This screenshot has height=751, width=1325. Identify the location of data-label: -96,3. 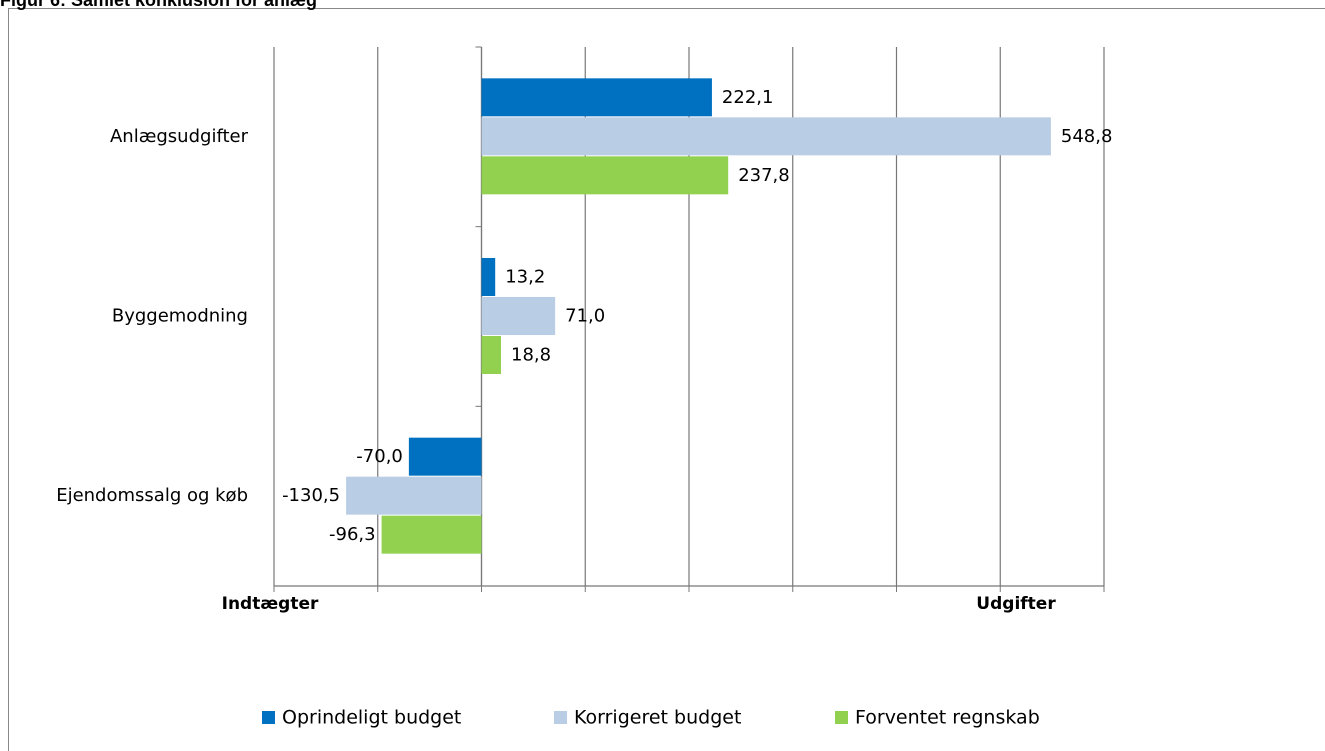
(352, 534).